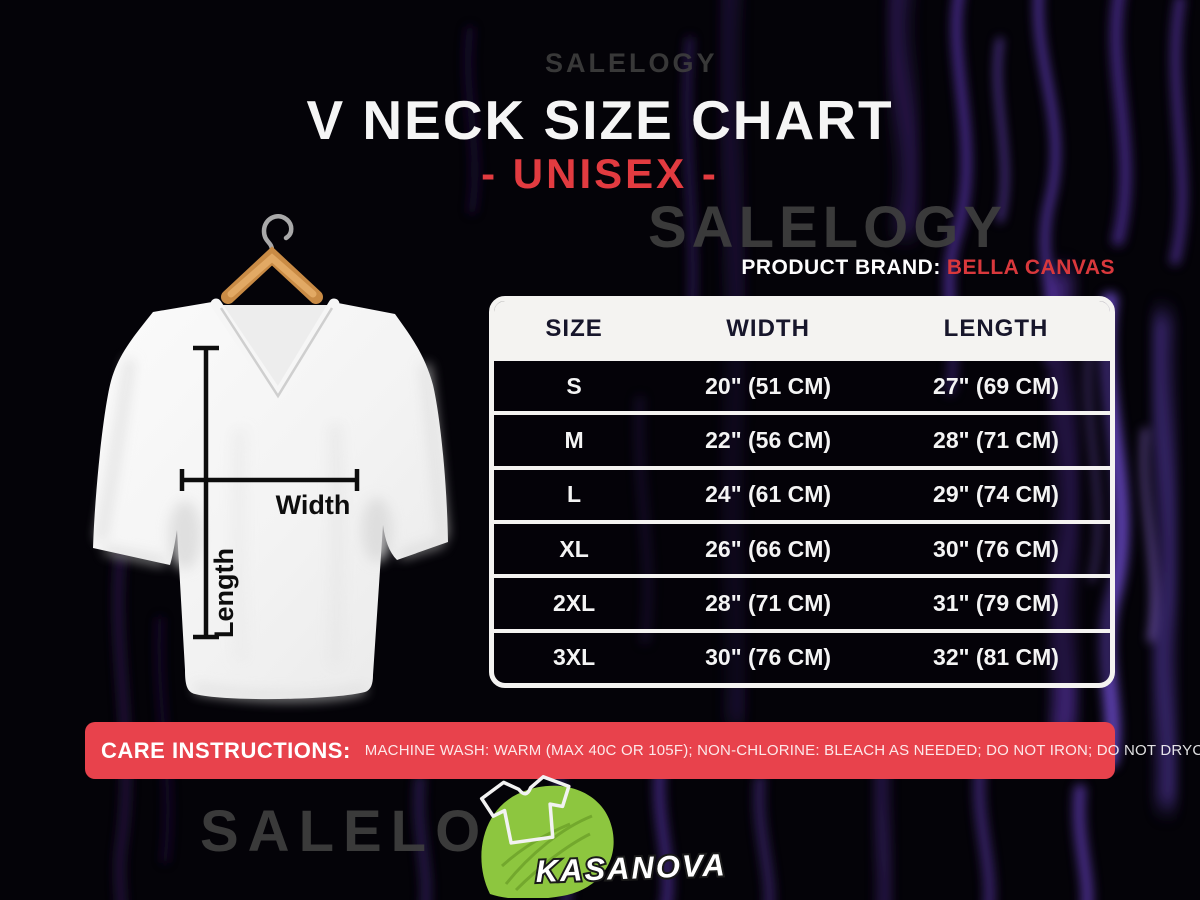 The image size is (1200, 900). What do you see at coordinates (276, 353) in the screenshot?
I see `vneck-collar-edge` at bounding box center [276, 353].